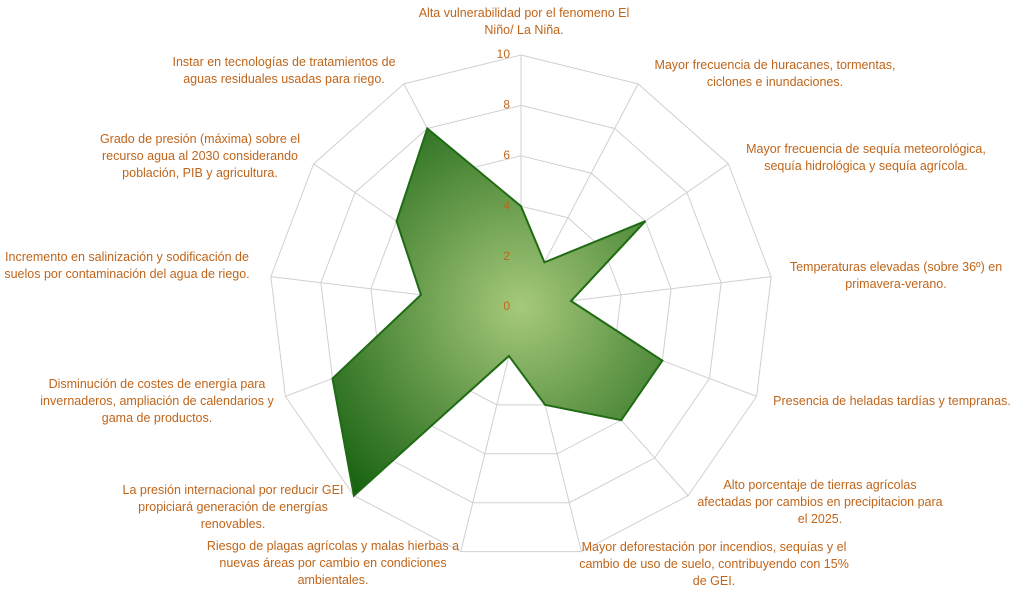  I want to click on y-tick-label: 6, so click(506, 155).